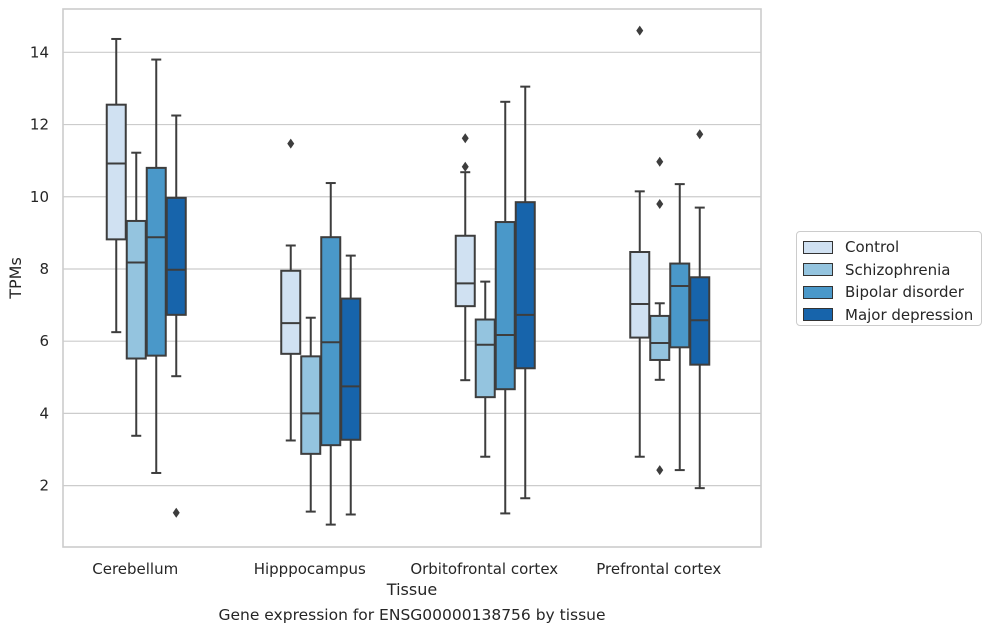 Image resolution: width=992 pixels, height=638 pixels. What do you see at coordinates (44, 341) in the screenshot?
I see `y-tick-label: 6` at bounding box center [44, 341].